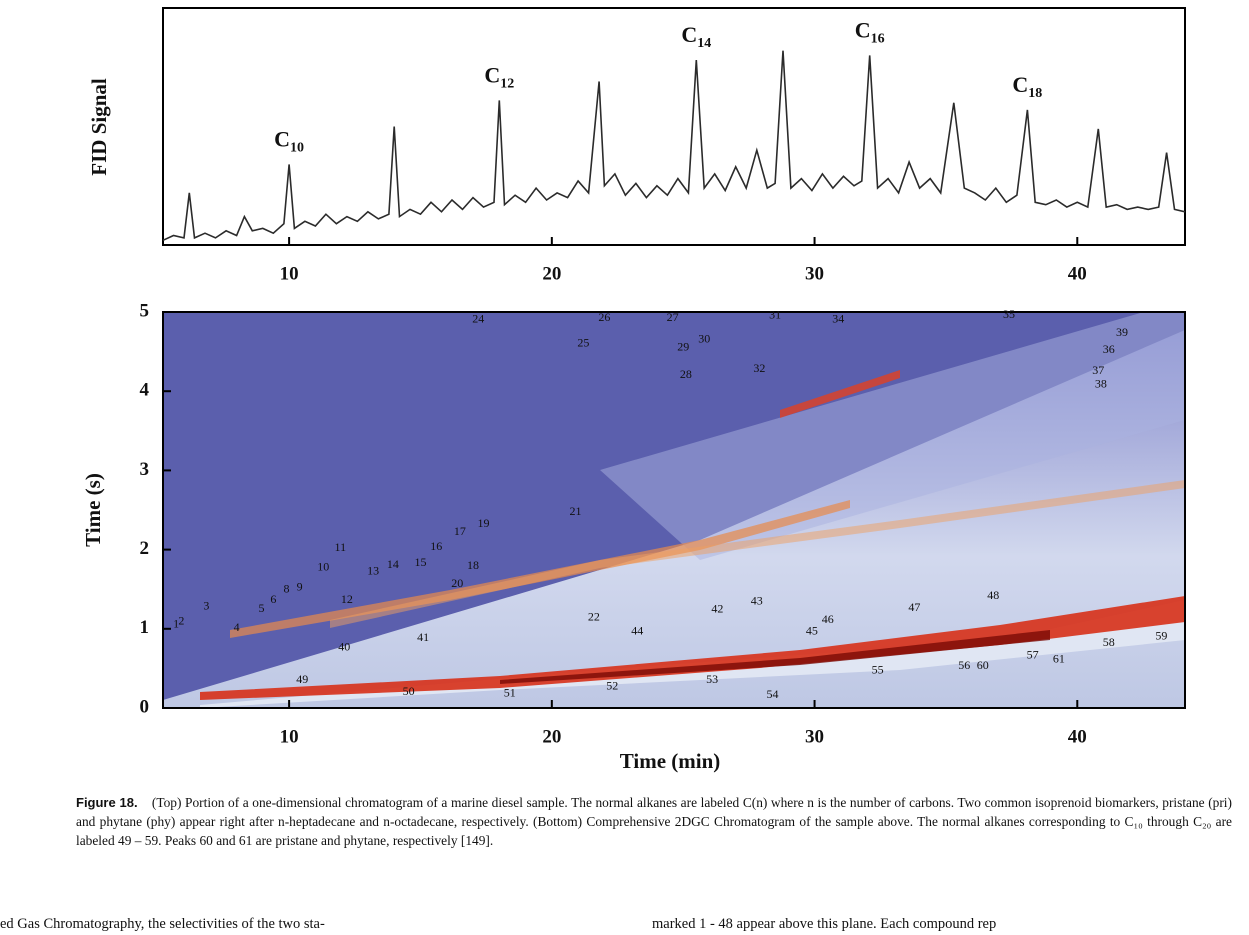 The image size is (1249, 935). I want to click on peak-label: 8, so click(286, 589).